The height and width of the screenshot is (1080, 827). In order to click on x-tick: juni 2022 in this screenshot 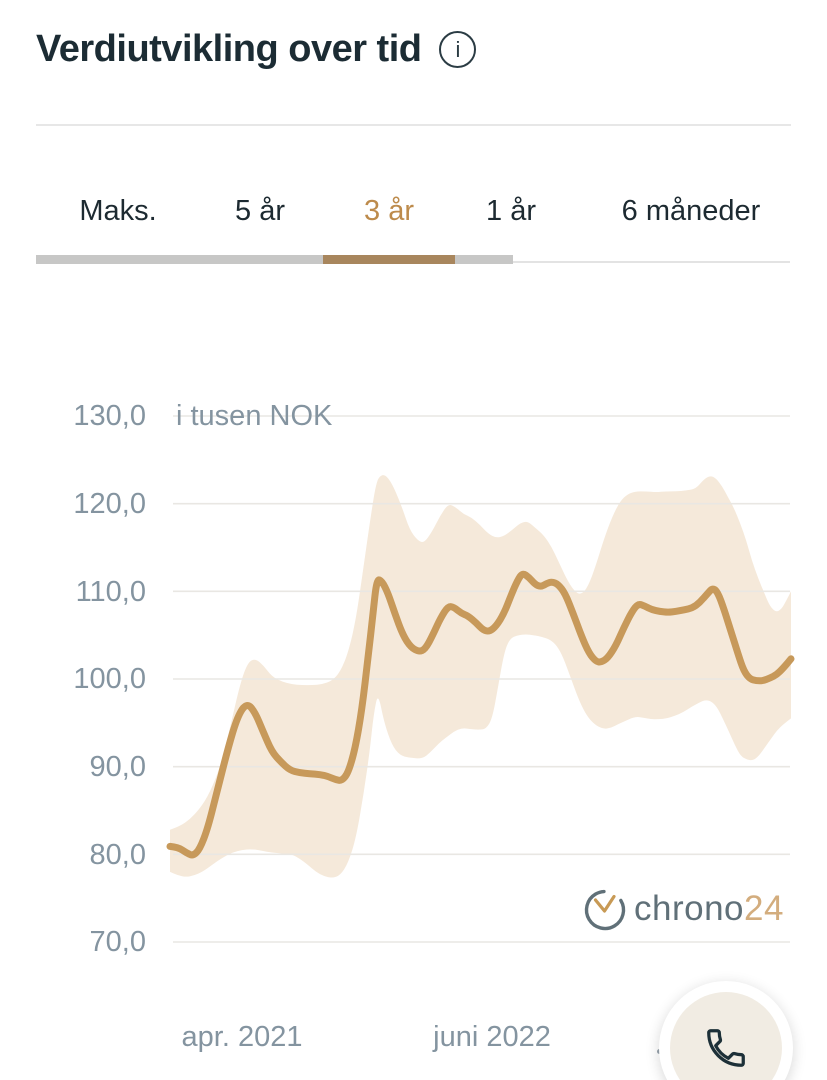, I will do `click(492, 1037)`.